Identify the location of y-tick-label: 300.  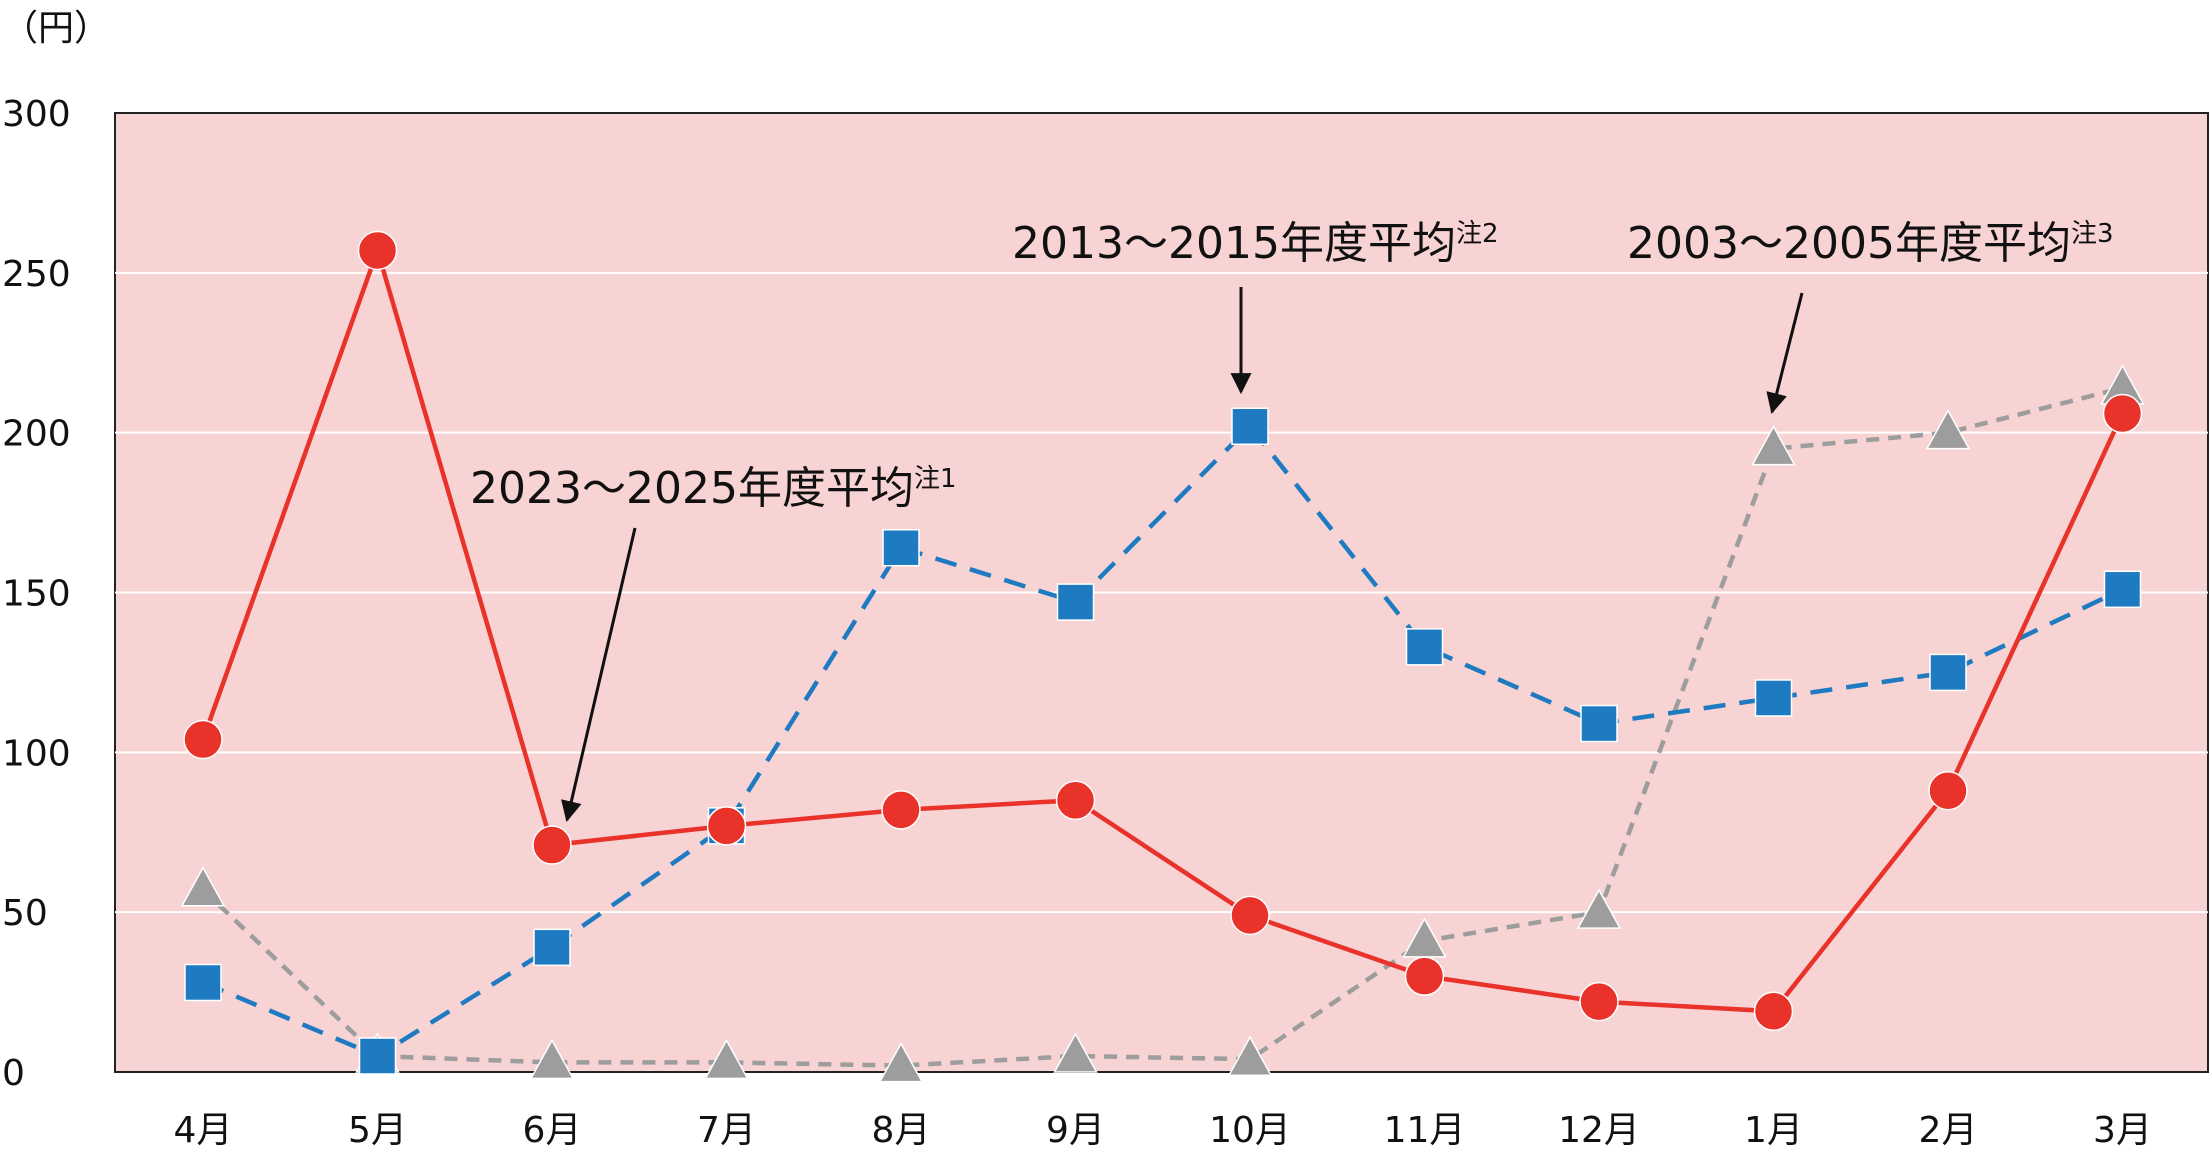
(36, 114).